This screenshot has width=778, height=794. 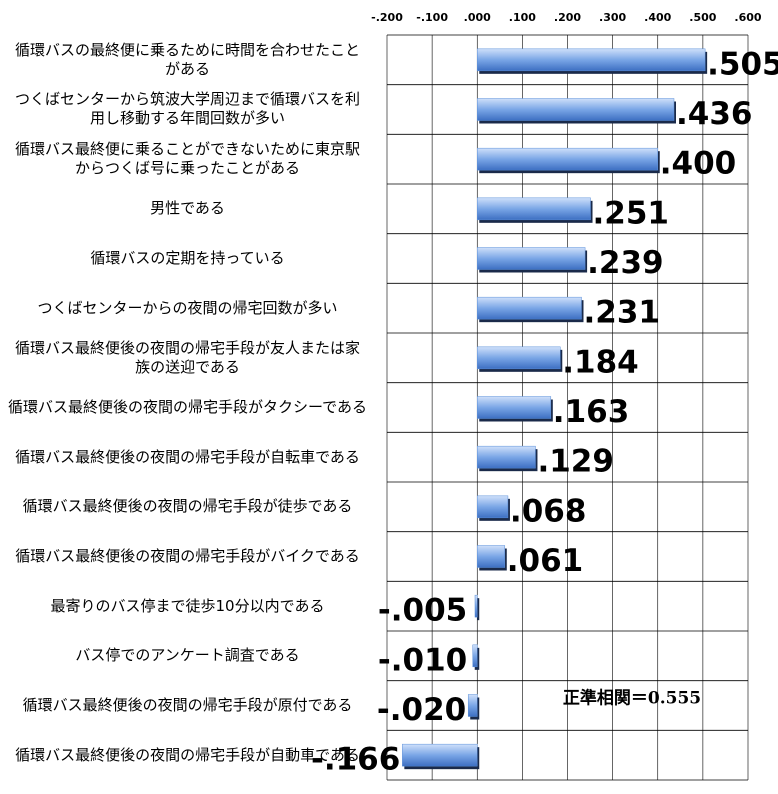 What do you see at coordinates (591, 412) in the screenshot?
I see `data-label: .163` at bounding box center [591, 412].